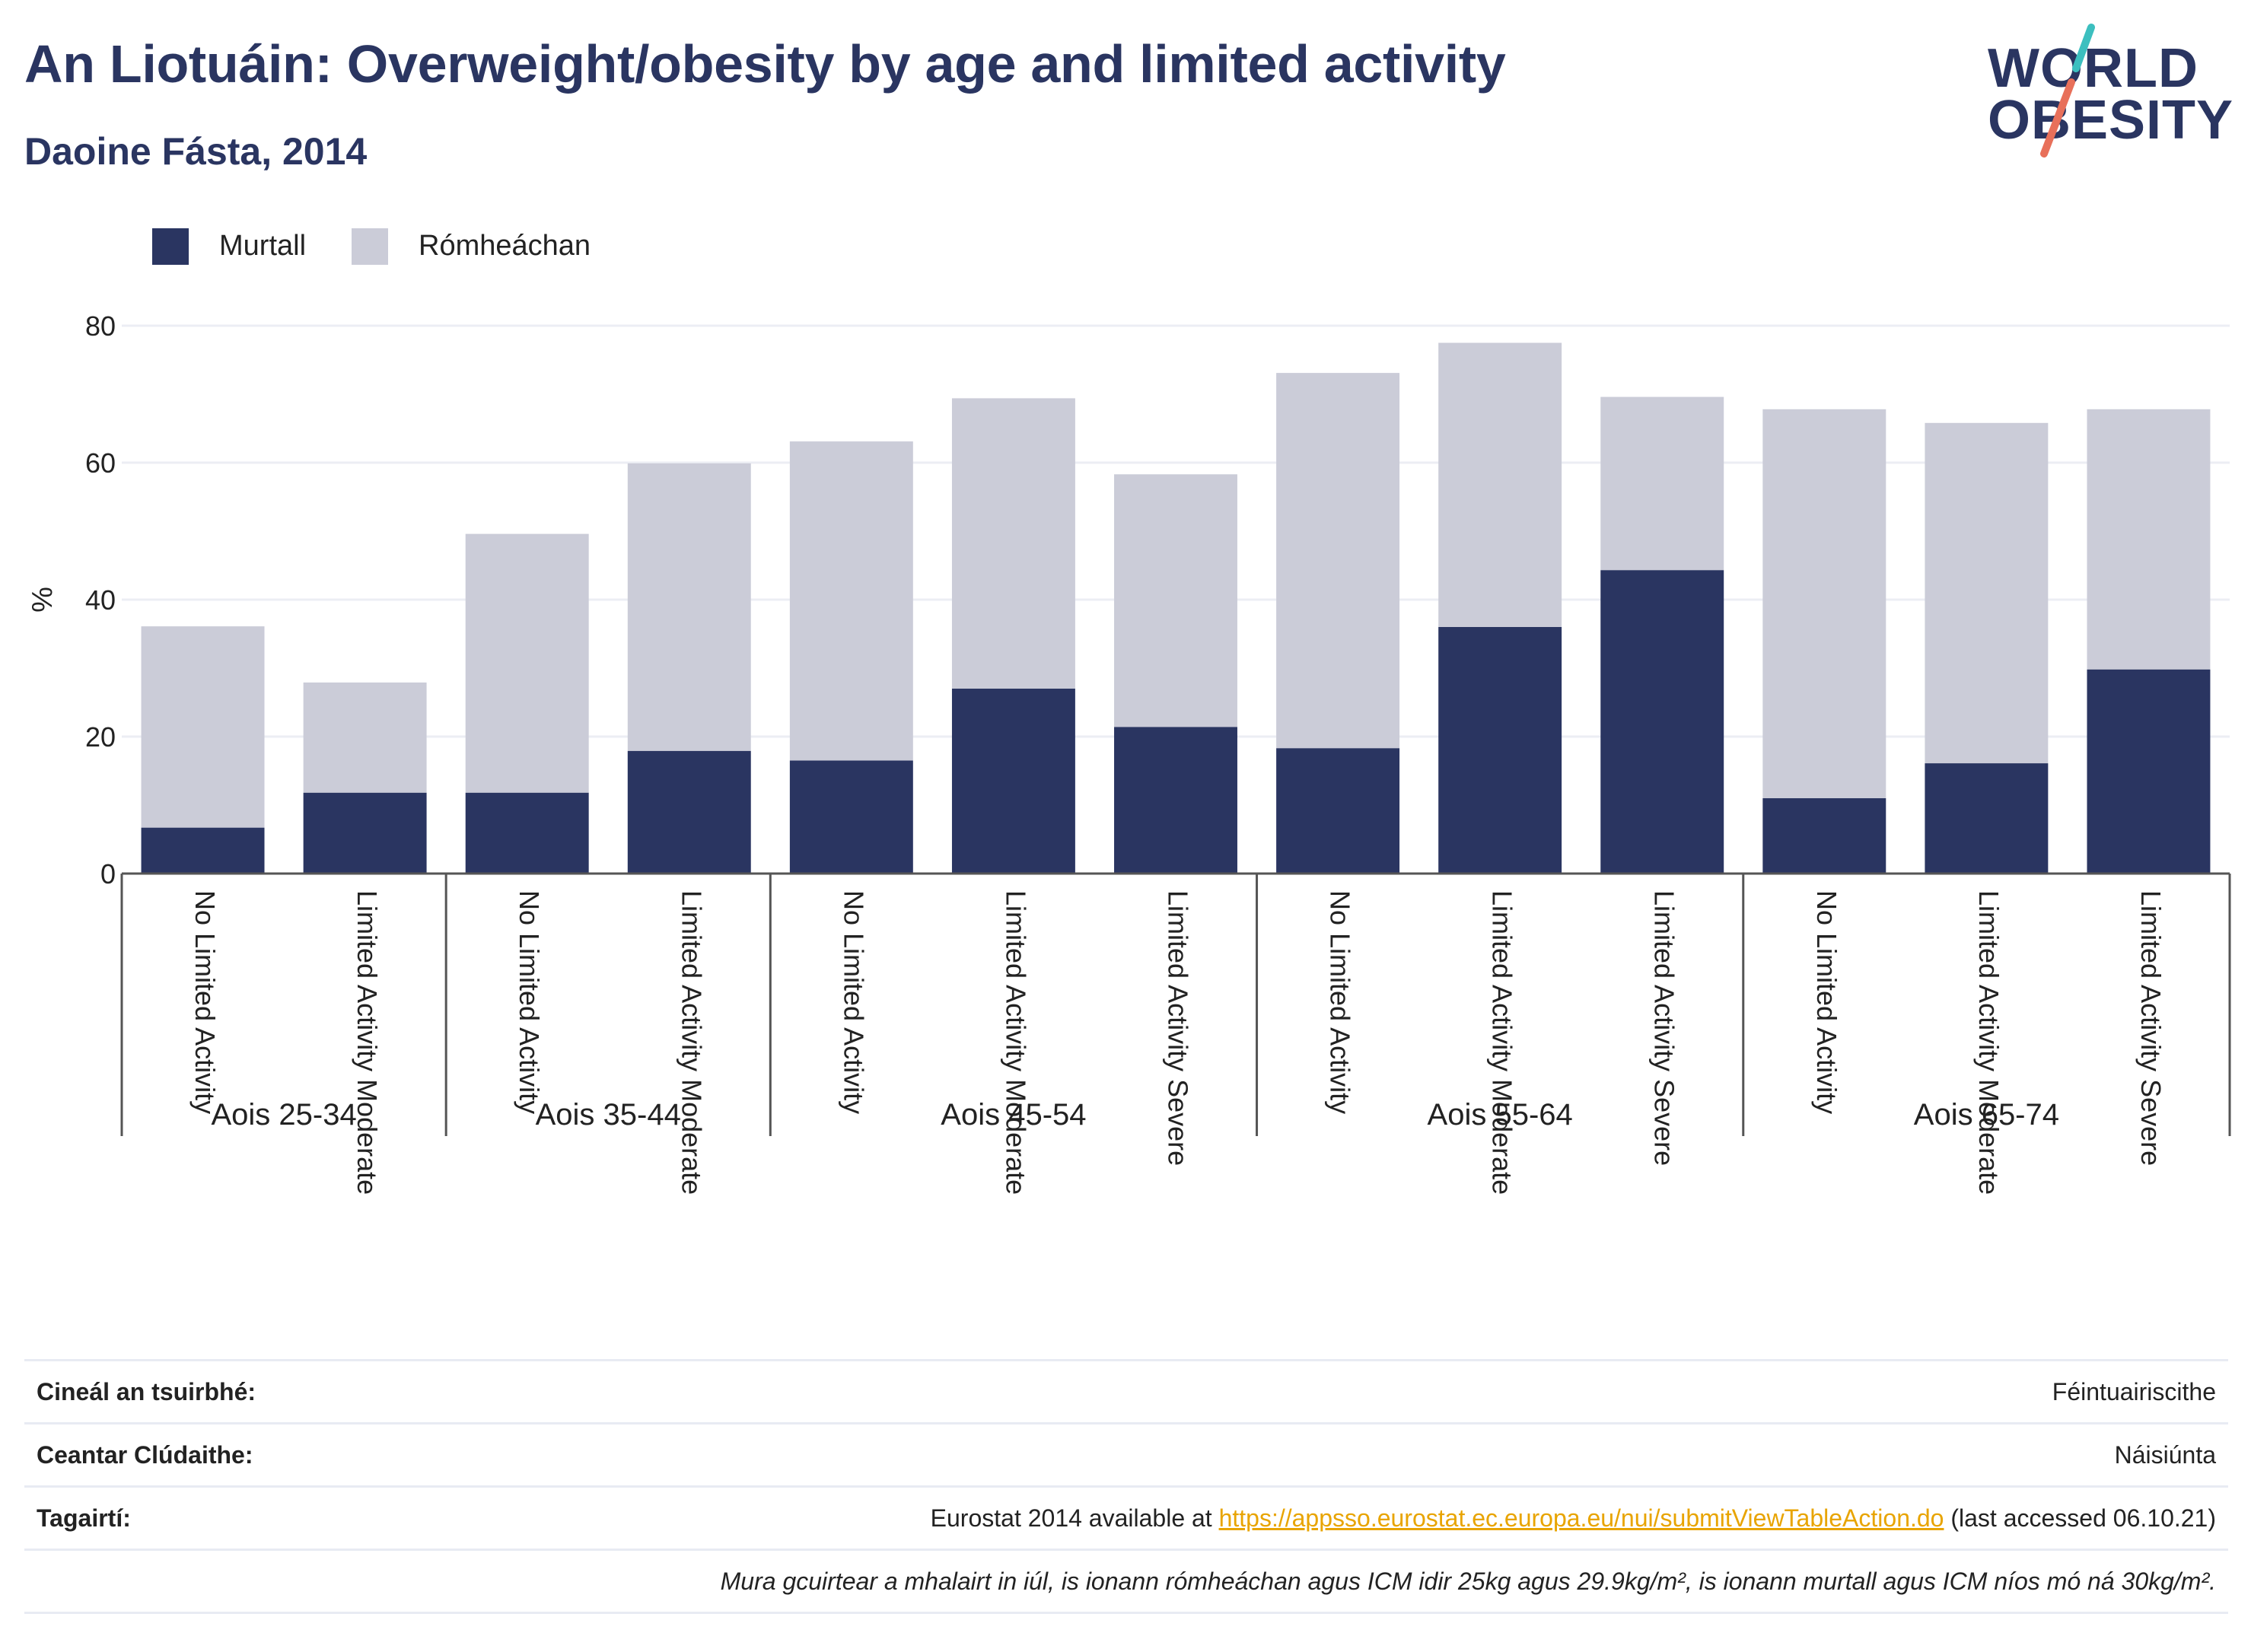 The height and width of the screenshot is (1652, 2251). Describe the element at coordinates (2111, 120) in the screenshot. I see `logo-line-2: OBESITY` at that location.